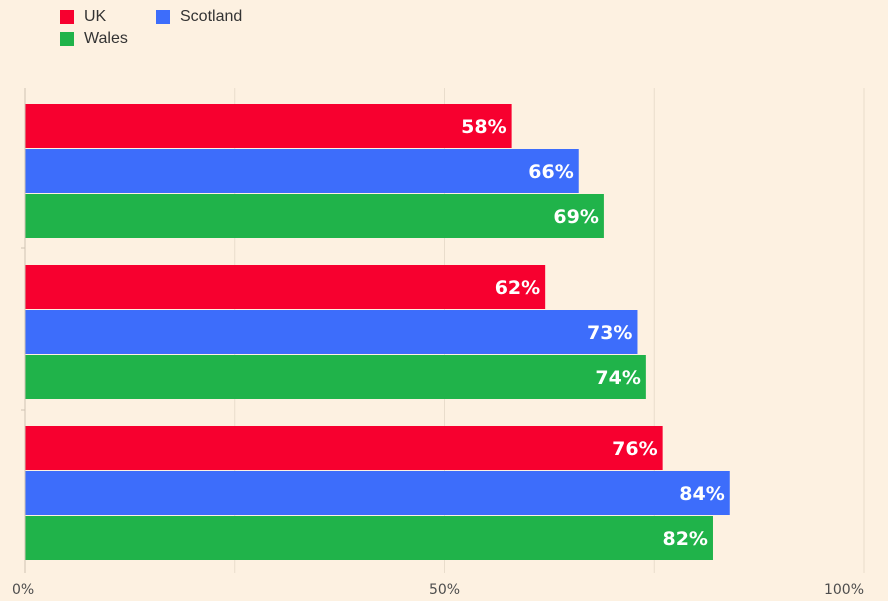  I want to click on data-label: 66%, so click(550, 172).